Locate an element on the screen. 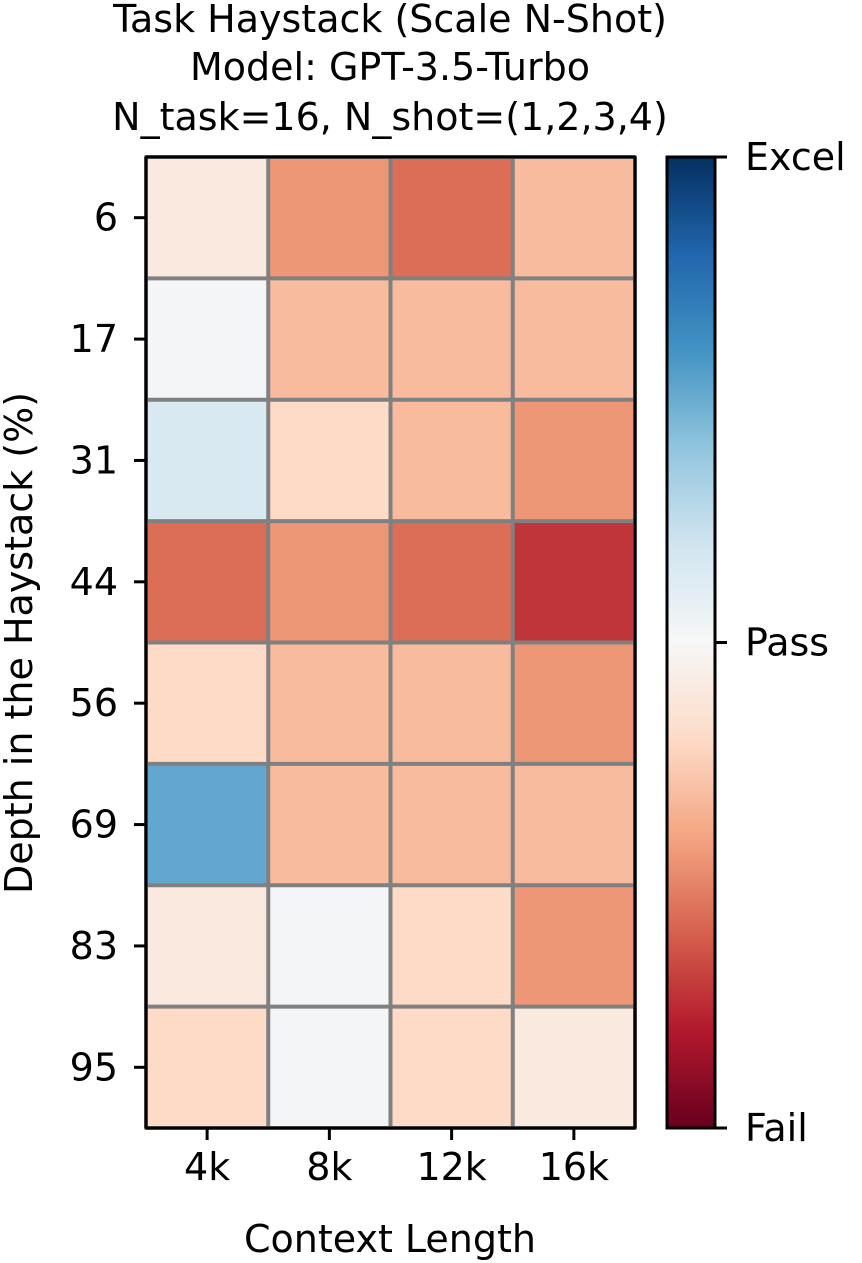 The height and width of the screenshot is (1263, 862). heatmap-cell-6-8k is located at coordinates (329, 218).